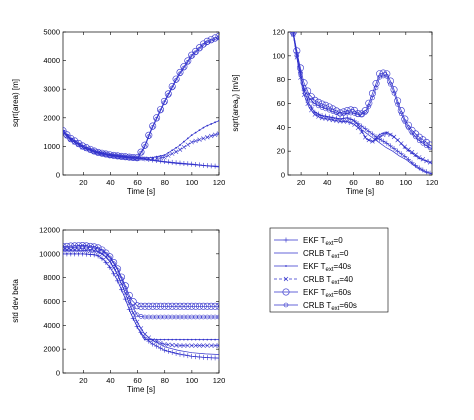 Image resolution: width=474 pixels, height=420 pixels. I want to click on legend-entry: CRLB Text=0, so click(311, 254).